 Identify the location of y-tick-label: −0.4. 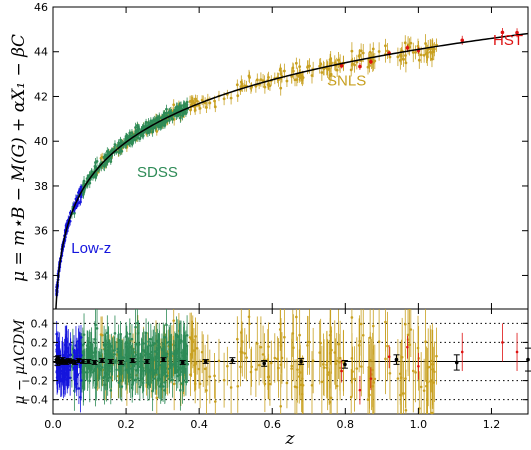
(34, 400).